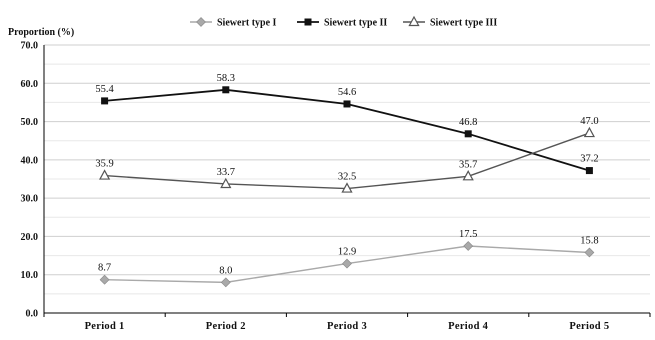 Image resolution: width=655 pixels, height=340 pixels. What do you see at coordinates (589, 159) in the screenshot?
I see `data-label: 37.2` at bounding box center [589, 159].